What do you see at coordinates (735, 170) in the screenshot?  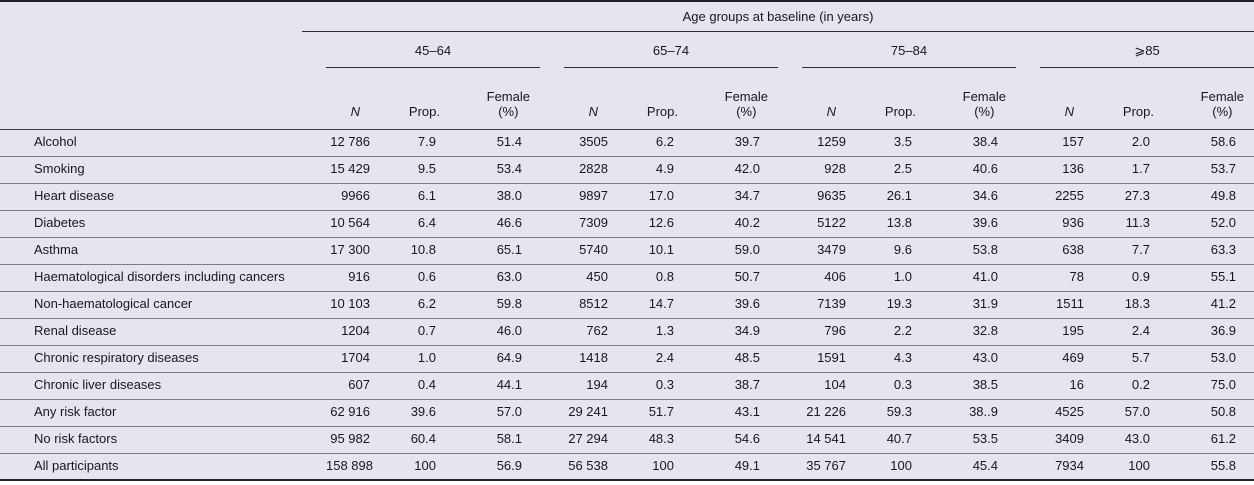 I see `cell-female: 42.0` at bounding box center [735, 170].